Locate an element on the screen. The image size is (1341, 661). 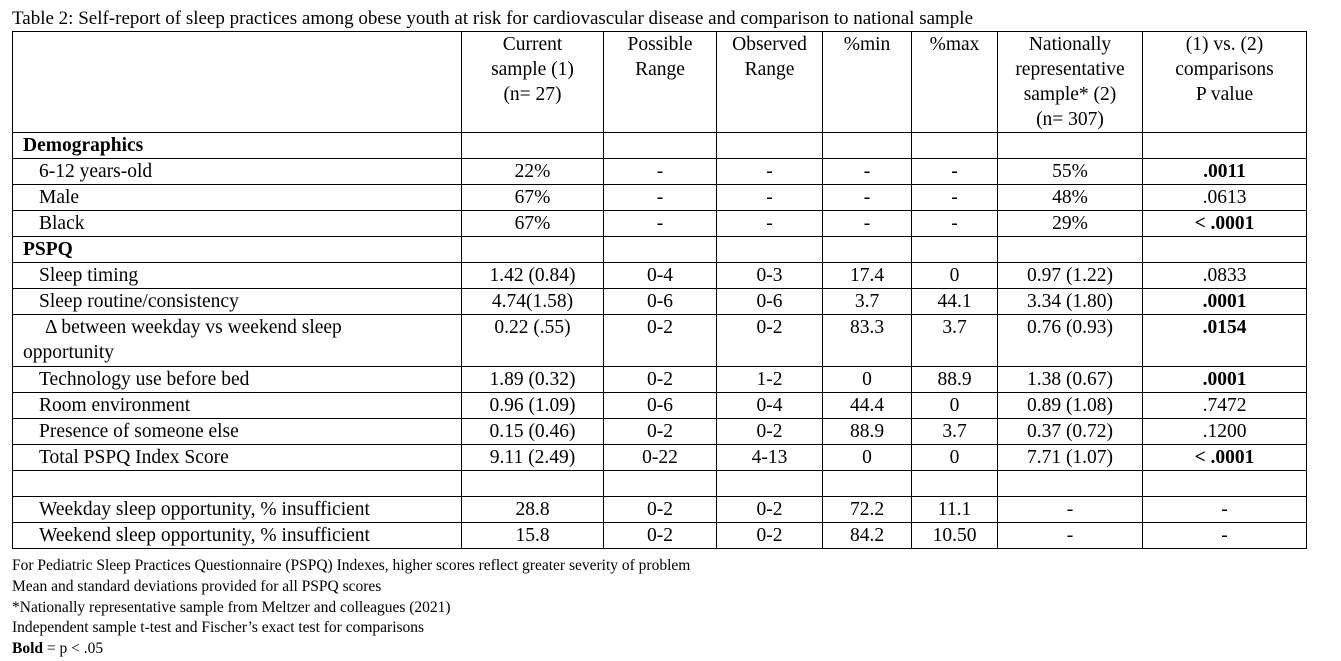
footnote-bold-meaning: = p < .05 is located at coordinates (73, 649).